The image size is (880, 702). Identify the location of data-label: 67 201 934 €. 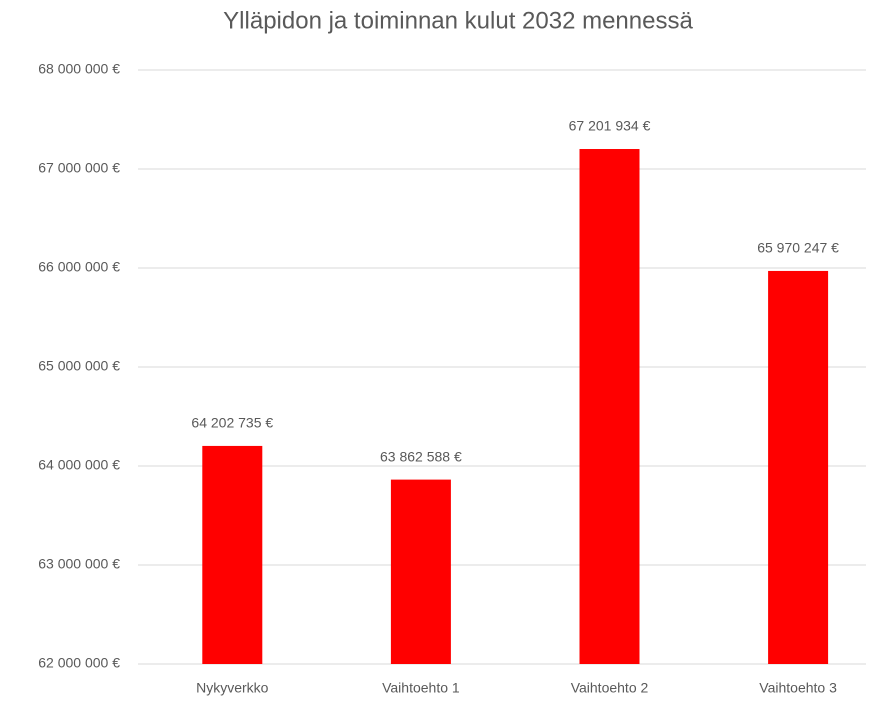
(610, 126).